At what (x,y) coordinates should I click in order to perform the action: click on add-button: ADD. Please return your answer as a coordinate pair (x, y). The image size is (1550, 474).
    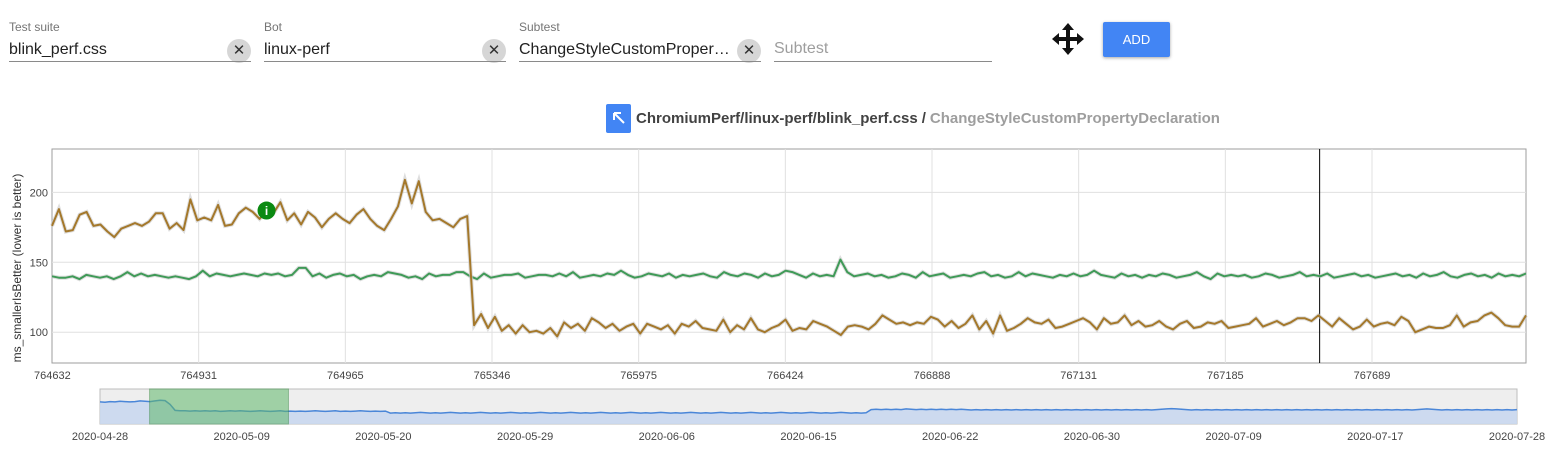
    Looking at the image, I should click on (1136, 39).